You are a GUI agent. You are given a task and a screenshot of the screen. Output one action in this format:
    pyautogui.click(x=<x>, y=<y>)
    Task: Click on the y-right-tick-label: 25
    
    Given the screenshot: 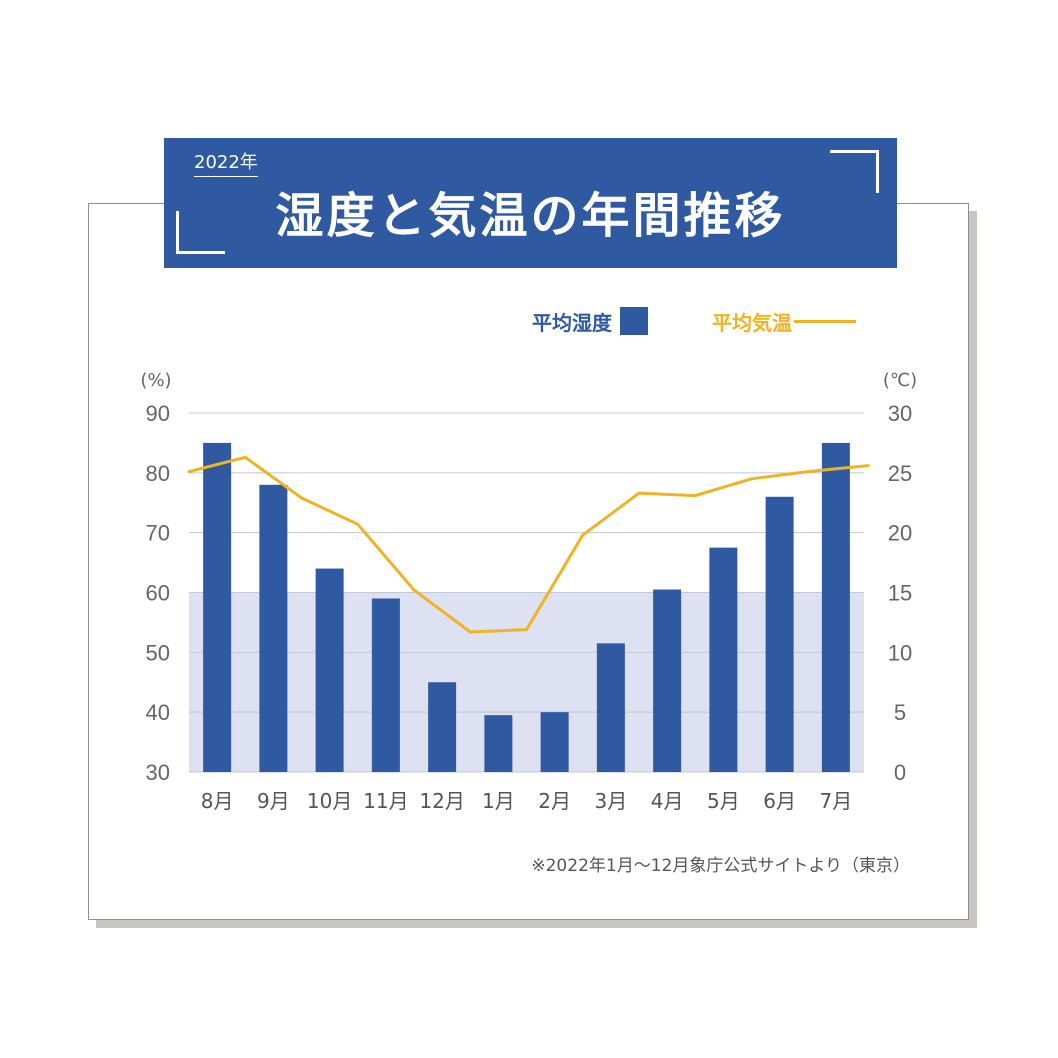 What is the action you would take?
    pyautogui.click(x=900, y=473)
    